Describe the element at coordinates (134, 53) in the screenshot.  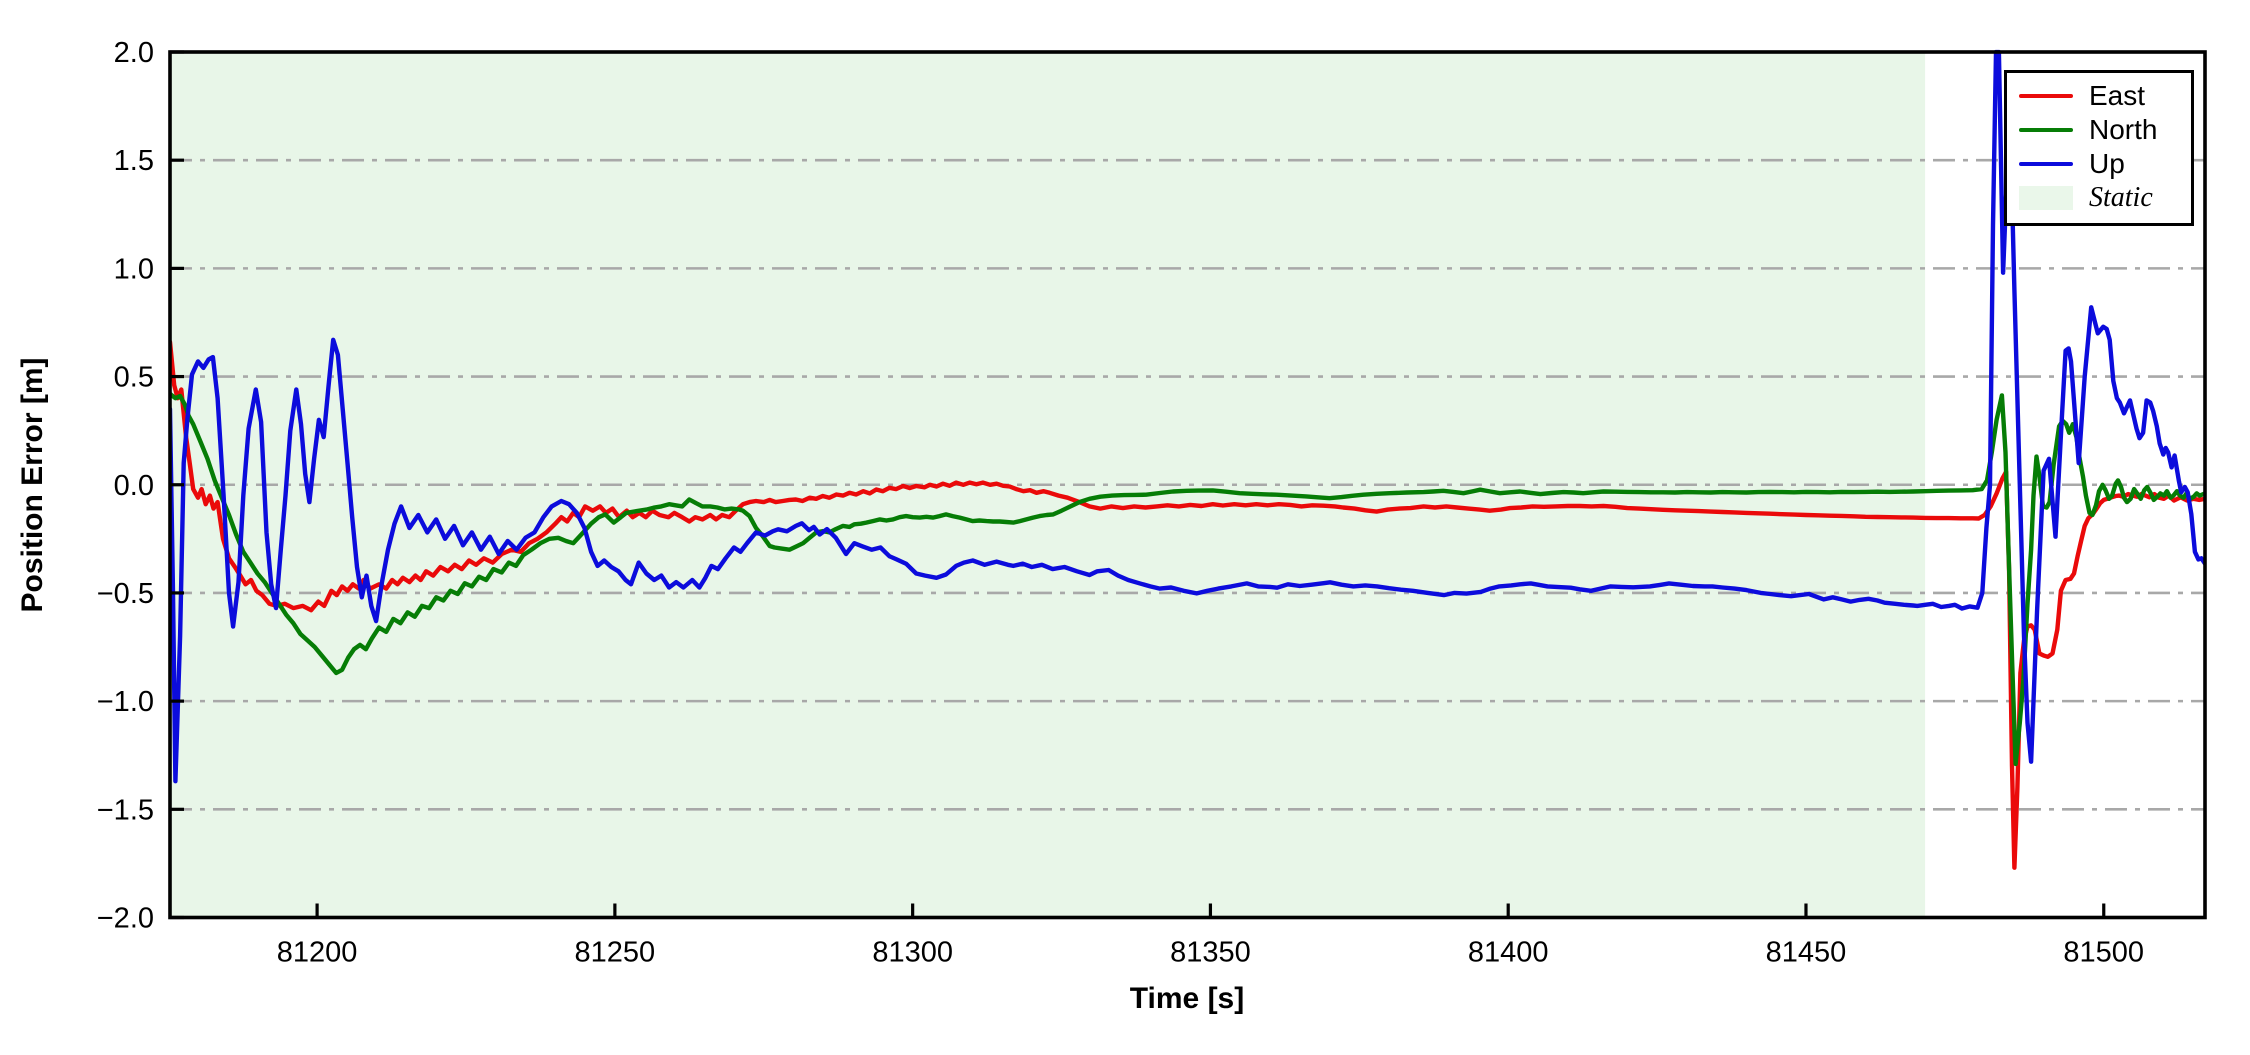
I see `y-tick-label: 2.0` at that location.